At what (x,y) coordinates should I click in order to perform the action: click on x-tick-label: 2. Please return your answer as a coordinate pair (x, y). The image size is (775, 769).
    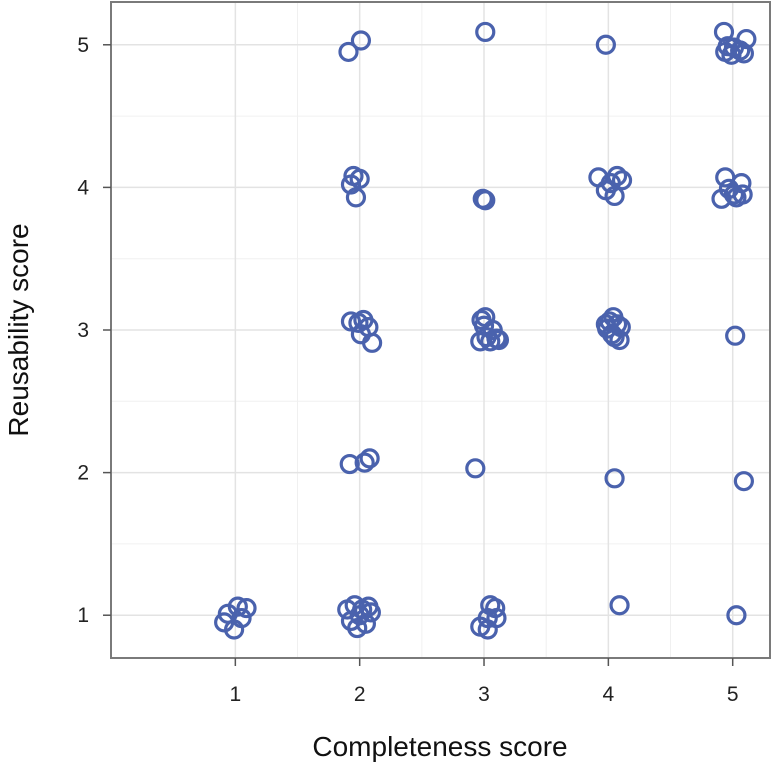
    Looking at the image, I should click on (360, 694).